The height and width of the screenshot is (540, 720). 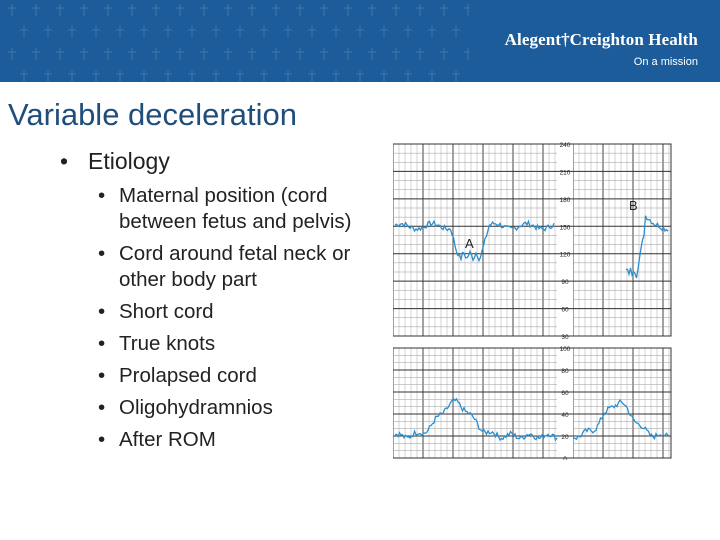 I want to click on toco-panel: 100 80 60 40 20 0, so click(x=532, y=403).